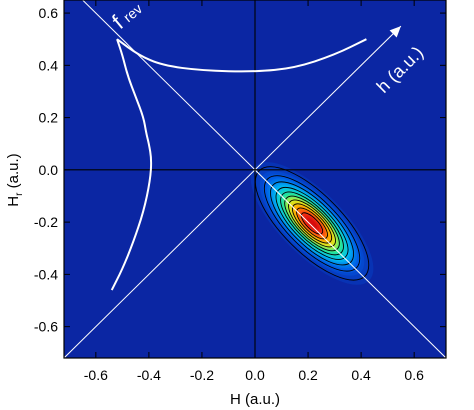 The image size is (474, 410). What do you see at coordinates (308, 375) in the screenshot?
I see `x-tick-label: 0.2` at bounding box center [308, 375].